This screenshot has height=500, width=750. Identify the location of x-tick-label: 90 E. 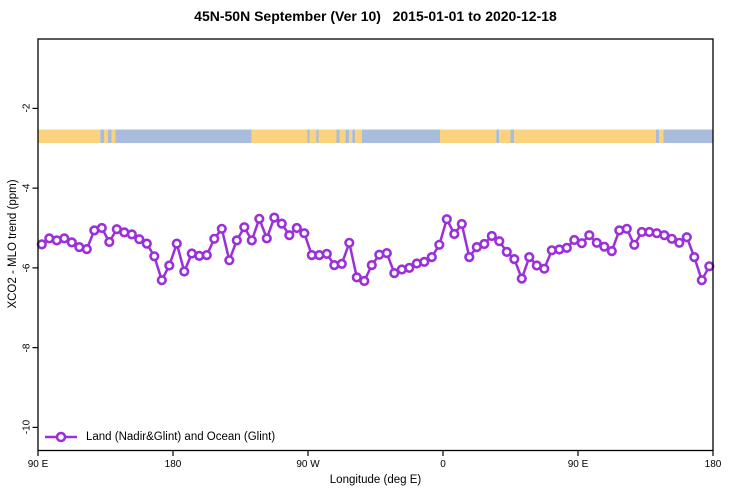
(578, 464).